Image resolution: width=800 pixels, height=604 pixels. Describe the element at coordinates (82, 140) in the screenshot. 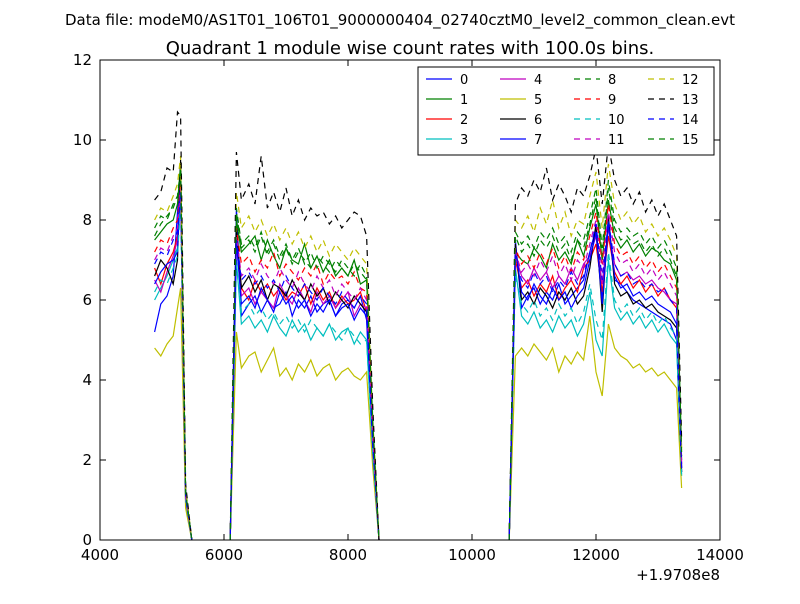

I see `y-tick-label: 10` at that location.